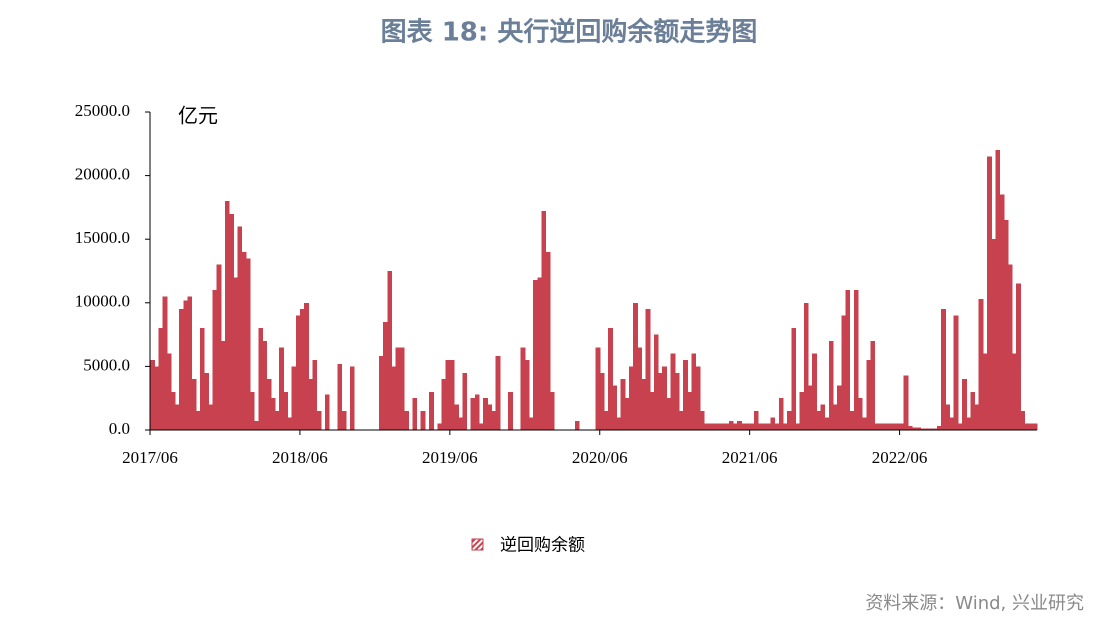 This screenshot has height=635, width=1118. Describe the element at coordinates (102, 237) in the screenshot. I see `y-tick-label: 15000.0` at that location.